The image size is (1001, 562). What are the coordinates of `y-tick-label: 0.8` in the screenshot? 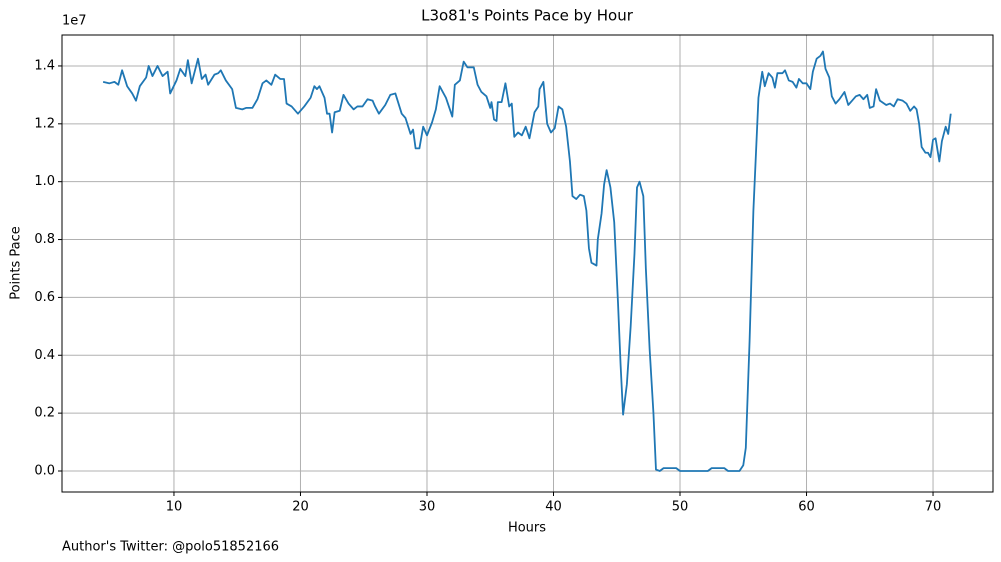 It's located at (44, 239).